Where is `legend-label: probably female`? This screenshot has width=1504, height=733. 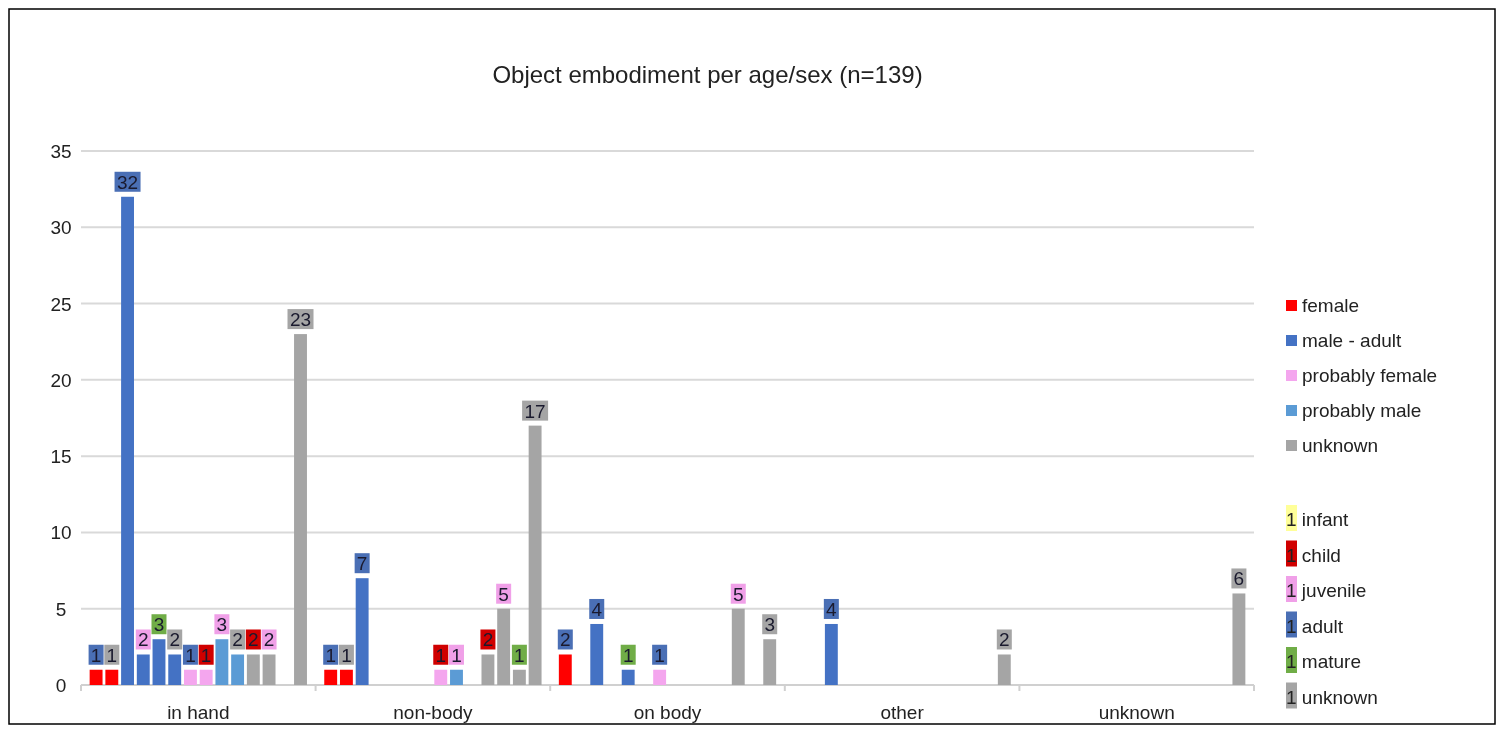
legend-label: probably female is located at coordinates (1370, 375).